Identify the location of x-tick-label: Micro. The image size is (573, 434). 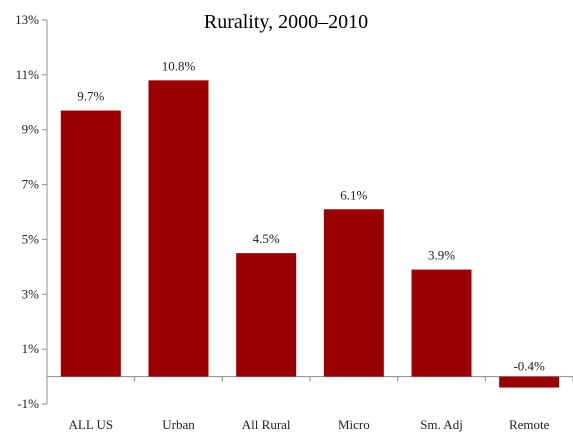
(354, 424).